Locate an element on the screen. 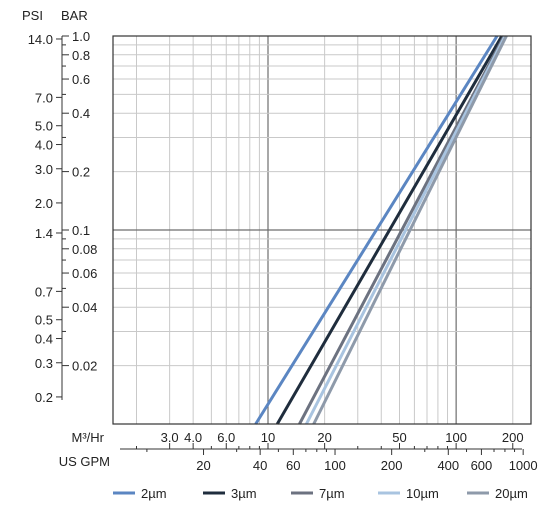 The width and height of the screenshot is (540, 506). legend-label: 2µm is located at coordinates (154, 493).